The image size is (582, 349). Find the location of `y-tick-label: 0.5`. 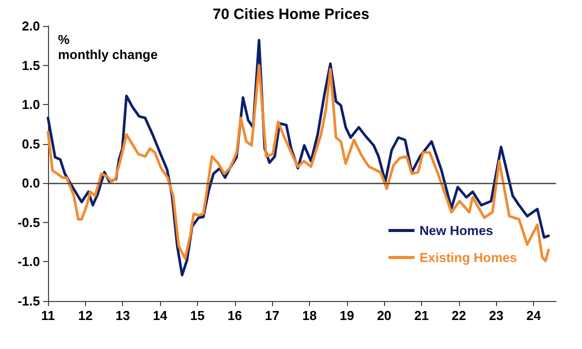

y-tick-label: 0.5 is located at coordinates (31, 144).